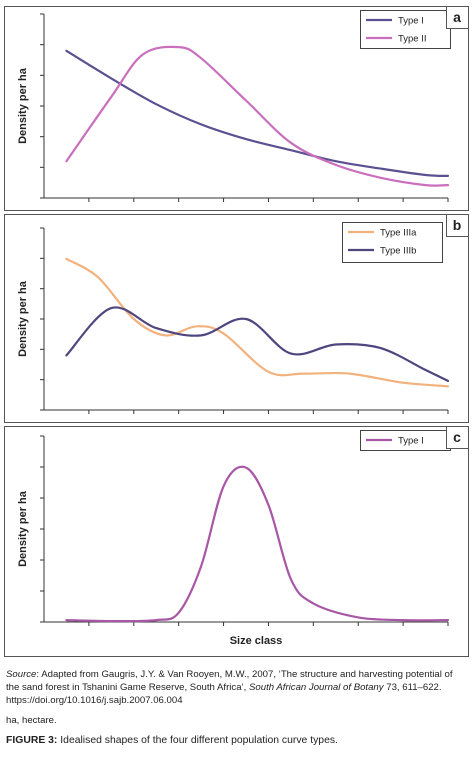 The height and width of the screenshot is (757, 476). Describe the element at coordinates (257, 113) in the screenshot. I see `series-line-type-i` at that location.